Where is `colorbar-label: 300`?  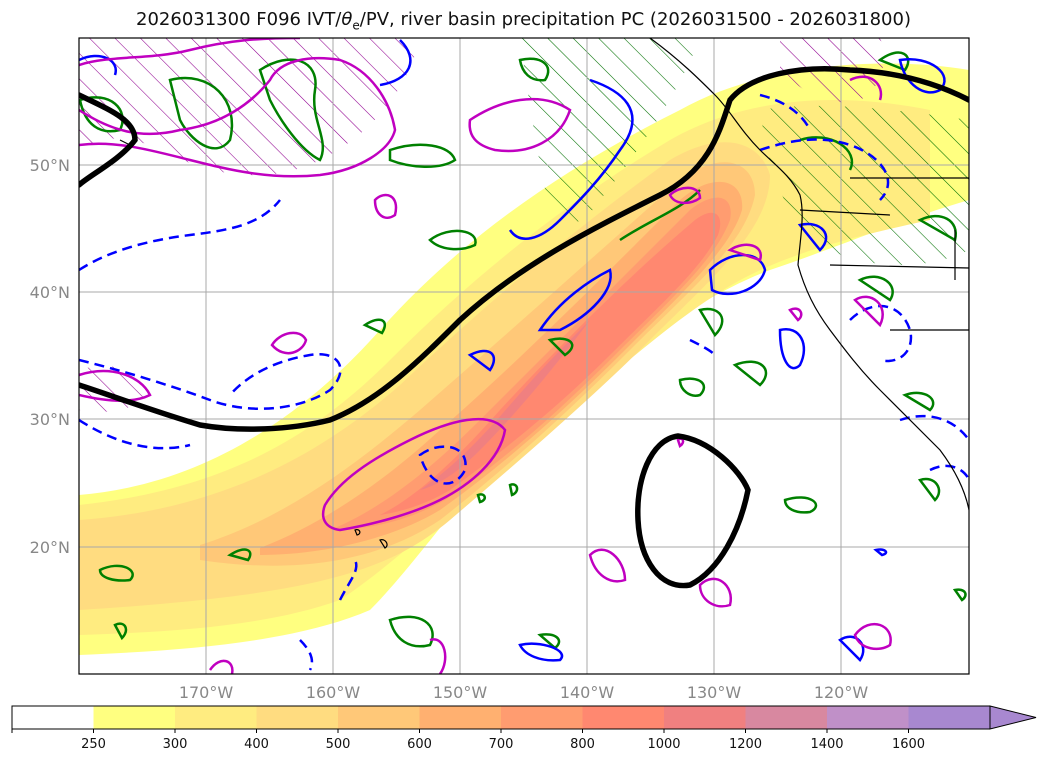
colorbar-label: 300 is located at coordinates (175, 744).